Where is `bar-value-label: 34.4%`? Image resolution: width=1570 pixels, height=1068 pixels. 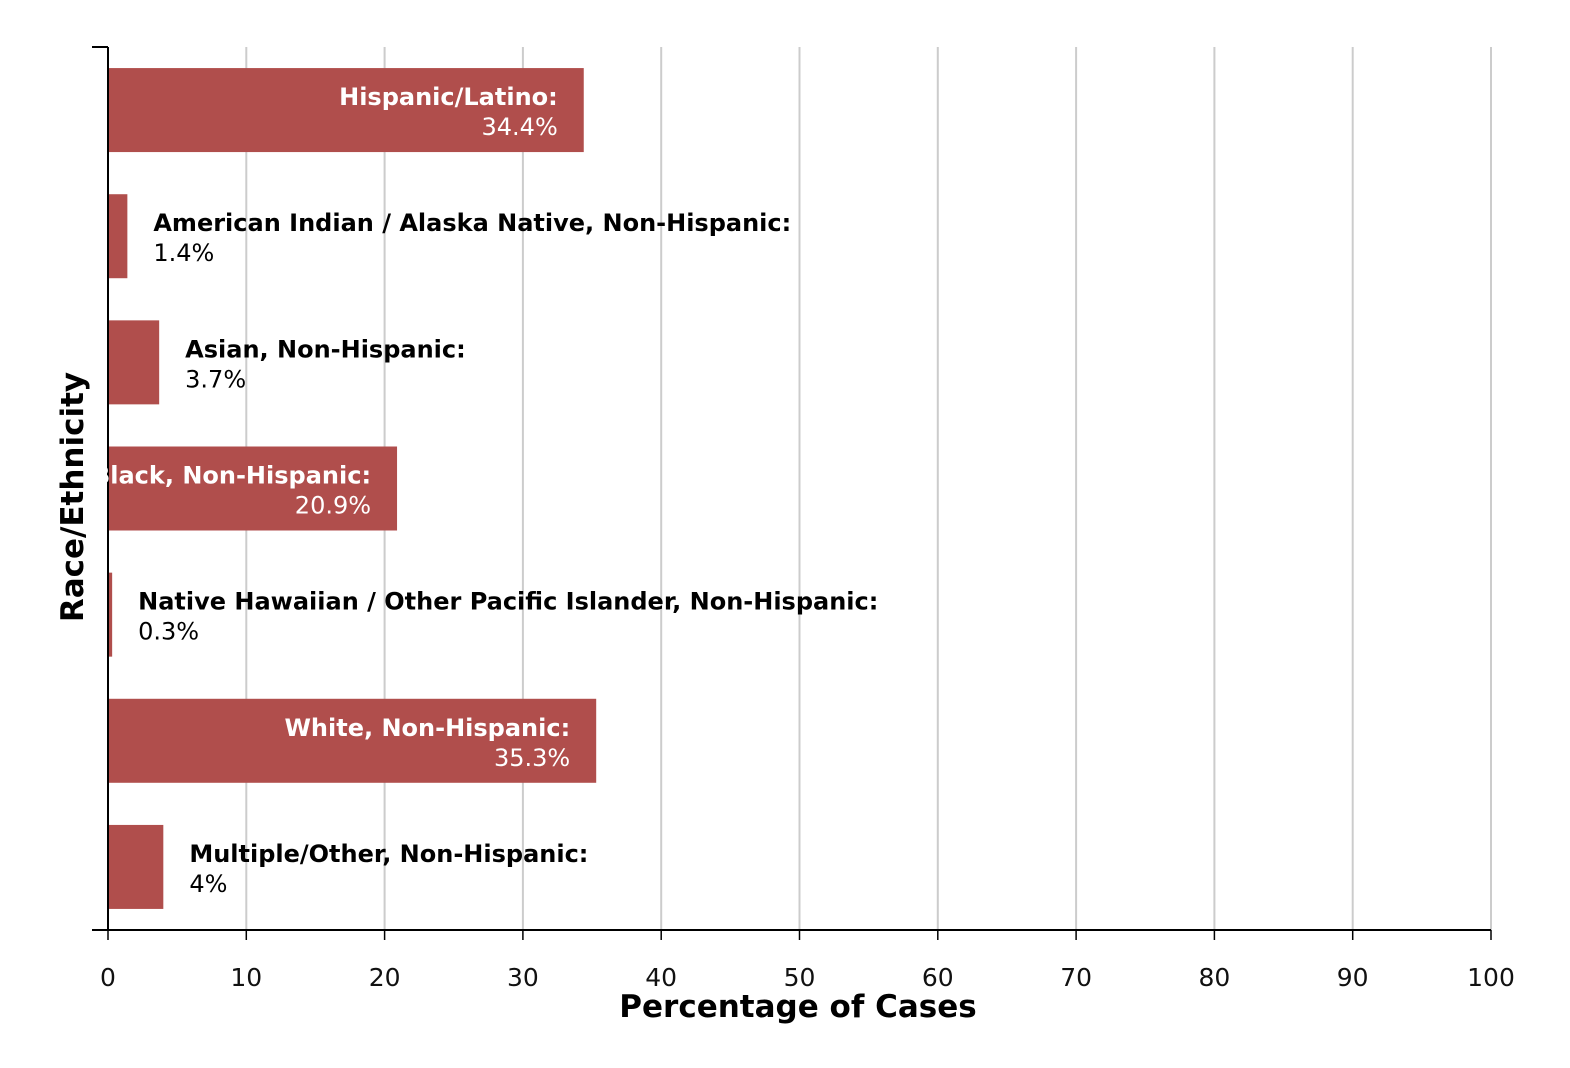
bar-value-label: 34.4% is located at coordinates (520, 127).